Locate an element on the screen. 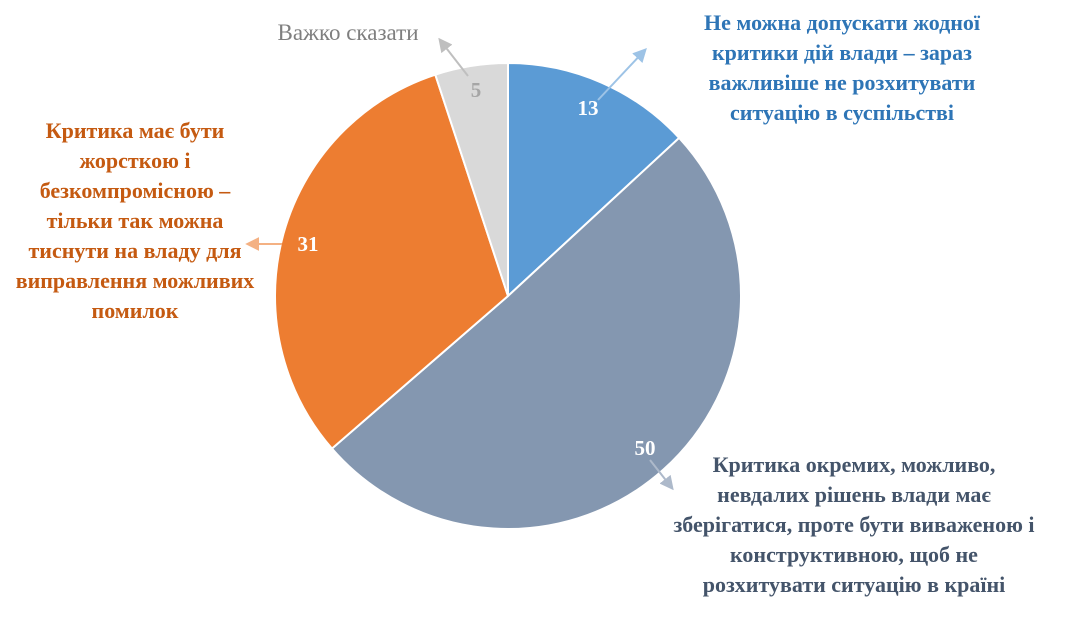  pie-slice-harsh-criticism is located at coordinates (392, 261).